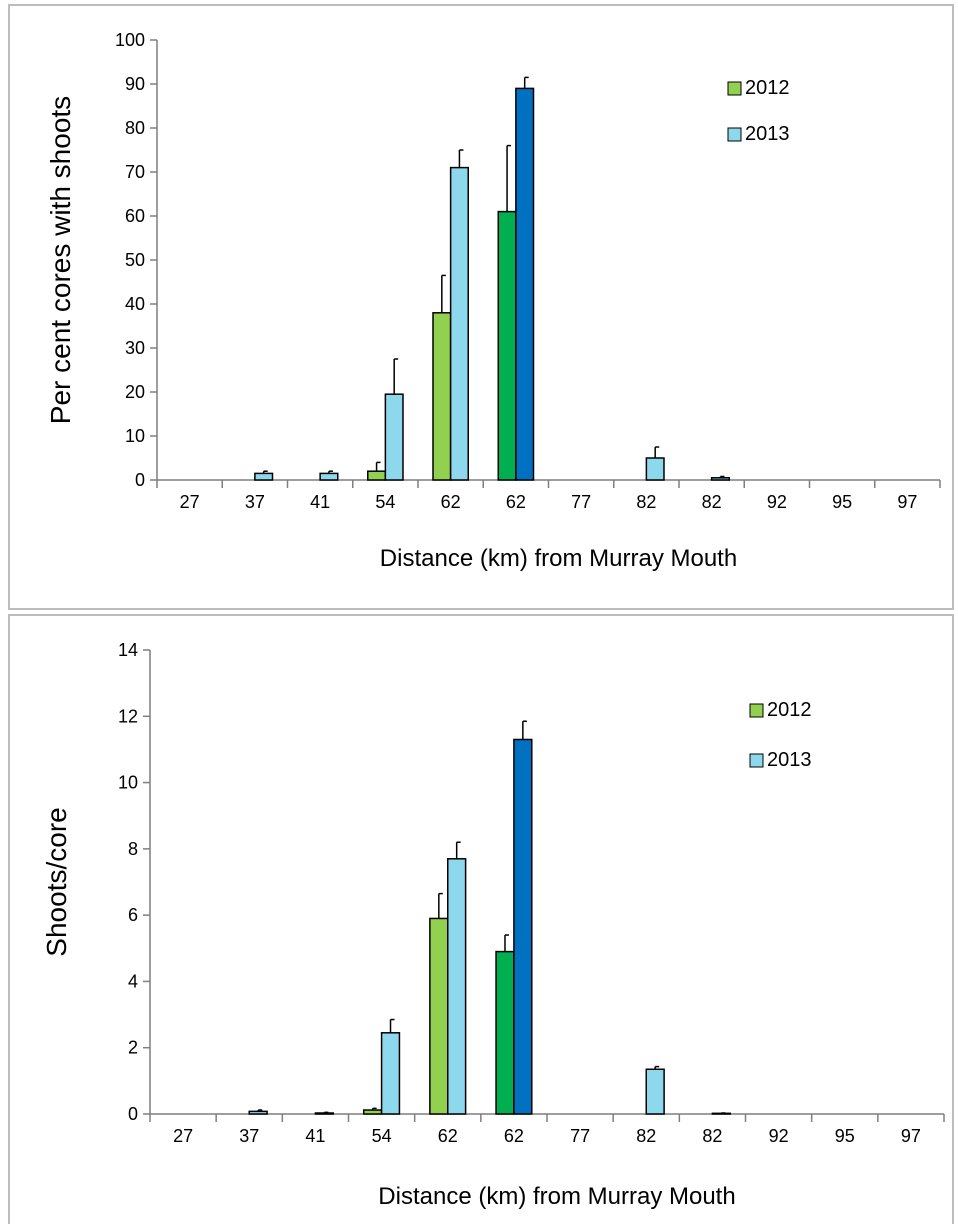 This screenshot has width=958, height=1226. Describe the element at coordinates (133, 849) in the screenshot. I see `y-tick-label: 8` at that location.